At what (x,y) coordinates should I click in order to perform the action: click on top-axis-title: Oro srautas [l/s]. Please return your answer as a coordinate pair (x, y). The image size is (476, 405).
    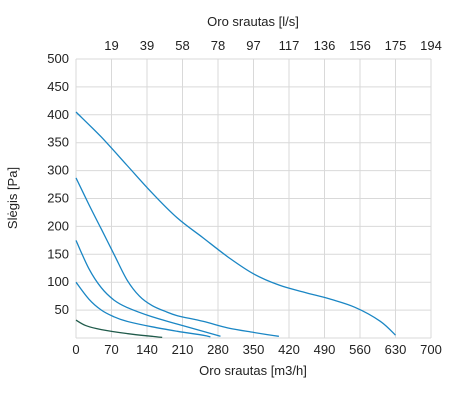
    Looking at the image, I should click on (253, 21).